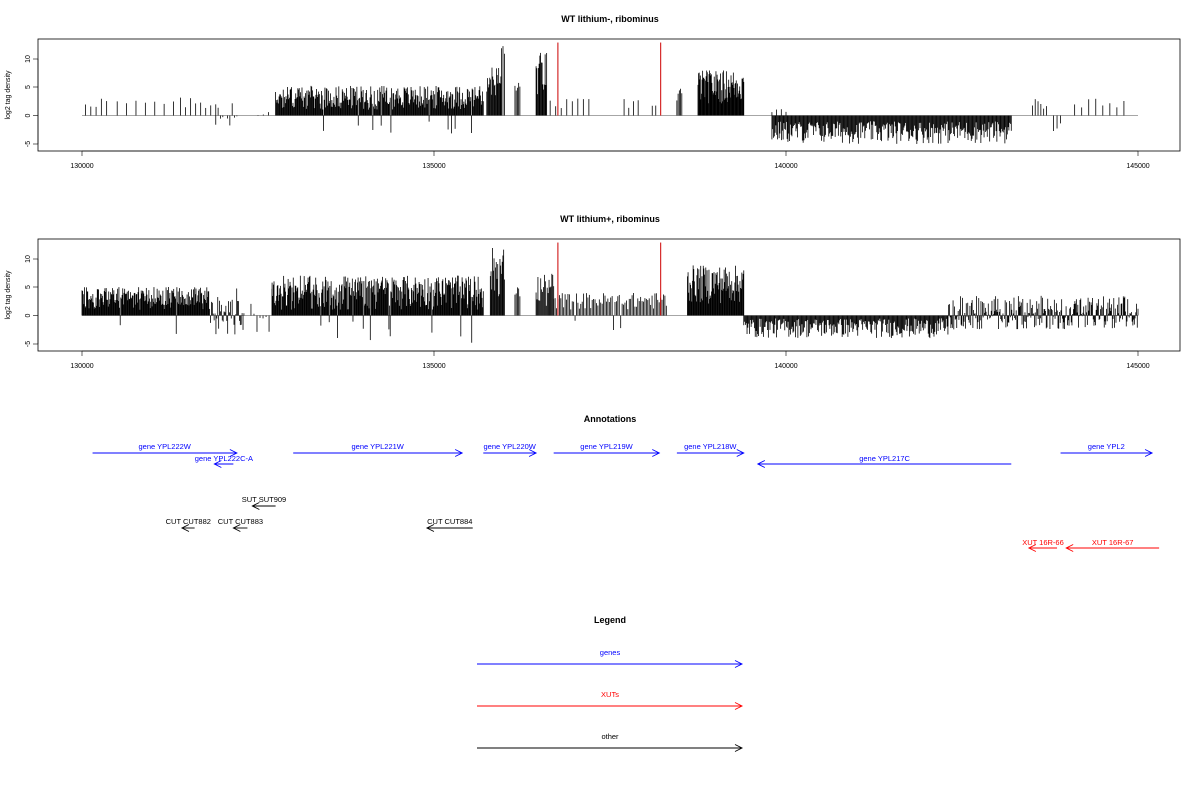 The width and height of the screenshot is (1200, 800). I want to click on annotation-feature: CUT CUT884, so click(449, 524).